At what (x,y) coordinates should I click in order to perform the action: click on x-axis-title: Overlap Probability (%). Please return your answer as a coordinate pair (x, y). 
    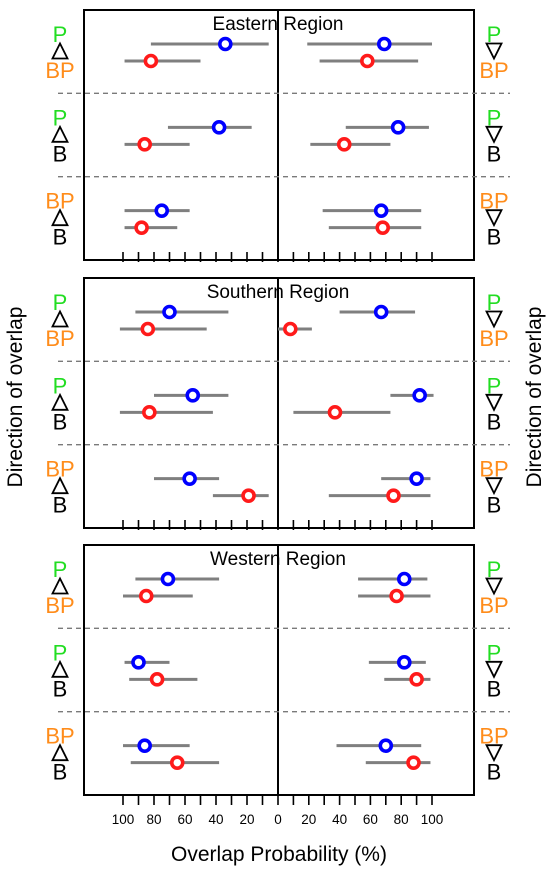
    Looking at the image, I should click on (279, 854).